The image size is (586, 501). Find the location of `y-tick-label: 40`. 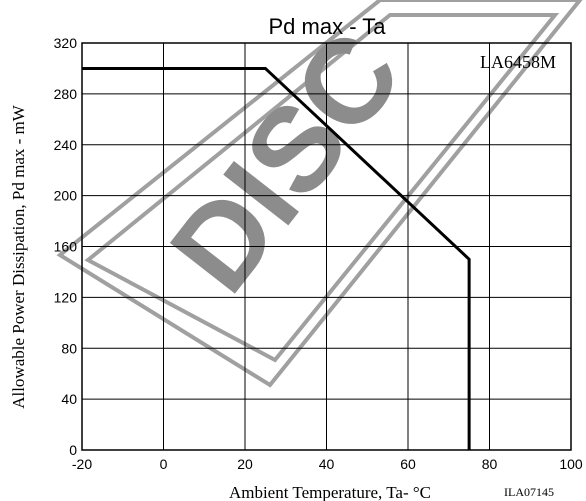

y-tick-label: 40 is located at coordinates (69, 399).